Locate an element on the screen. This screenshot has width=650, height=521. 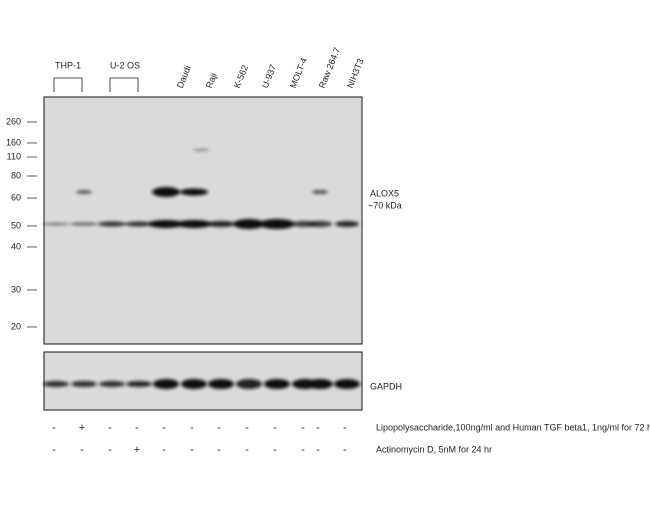
marker-label: 40 is located at coordinates (16, 246).